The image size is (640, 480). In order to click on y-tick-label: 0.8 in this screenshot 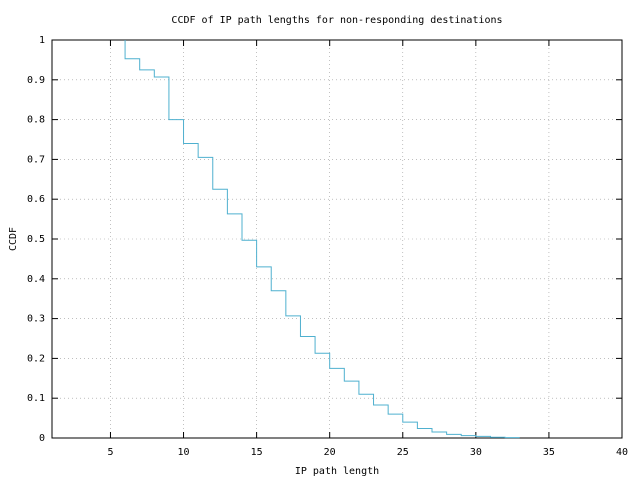, I will do `click(36, 120)`.